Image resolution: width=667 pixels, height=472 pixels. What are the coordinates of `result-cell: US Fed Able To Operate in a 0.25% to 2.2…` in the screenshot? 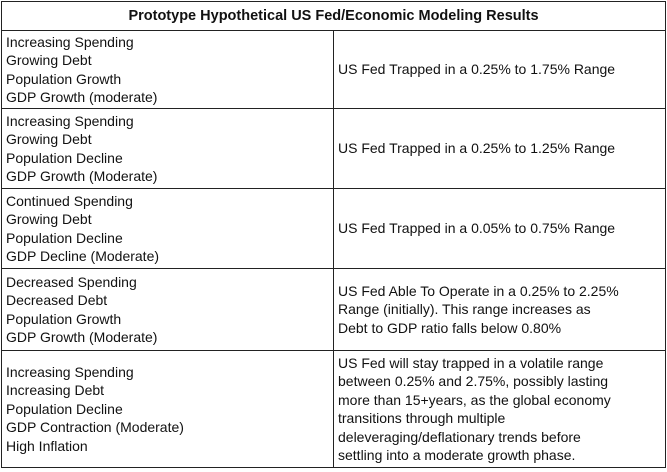 It's located at (499, 309).